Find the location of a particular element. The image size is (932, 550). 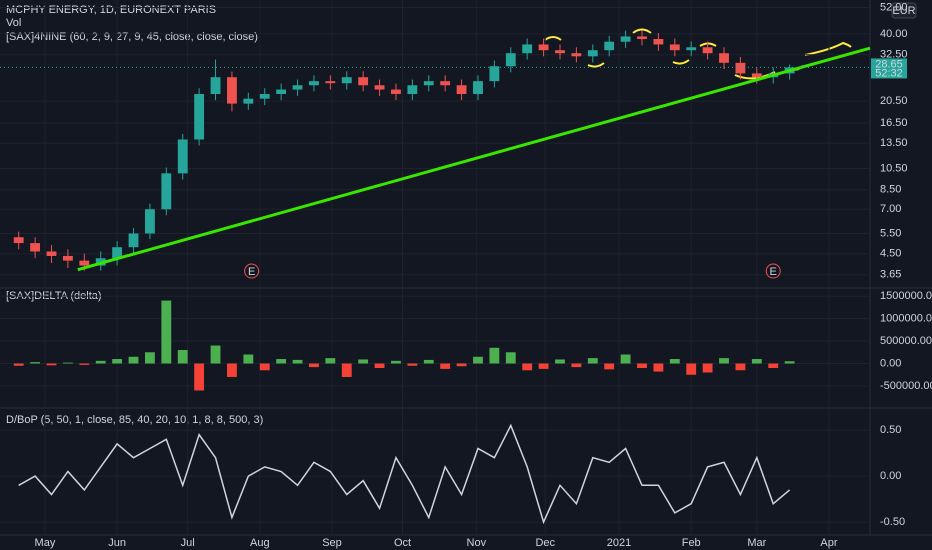

currency: EUR is located at coordinates (903, 11).